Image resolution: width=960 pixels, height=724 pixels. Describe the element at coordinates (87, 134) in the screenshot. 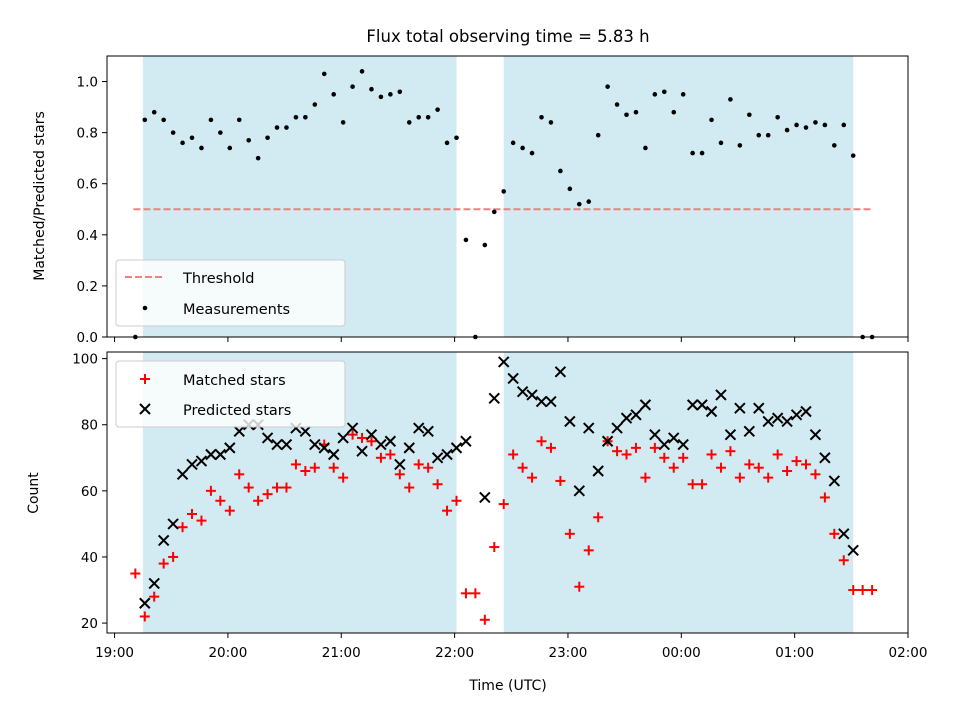

I see `top-y-tick-label: 0.8` at that location.